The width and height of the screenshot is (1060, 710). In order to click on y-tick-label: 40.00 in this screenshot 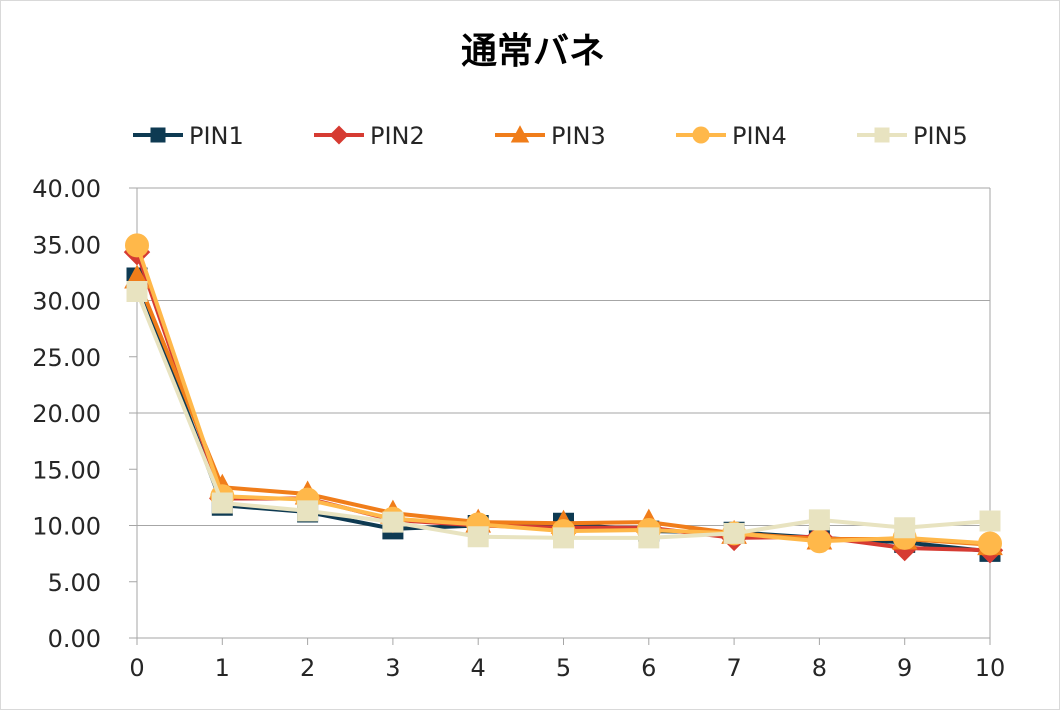, I will do `click(66, 189)`.